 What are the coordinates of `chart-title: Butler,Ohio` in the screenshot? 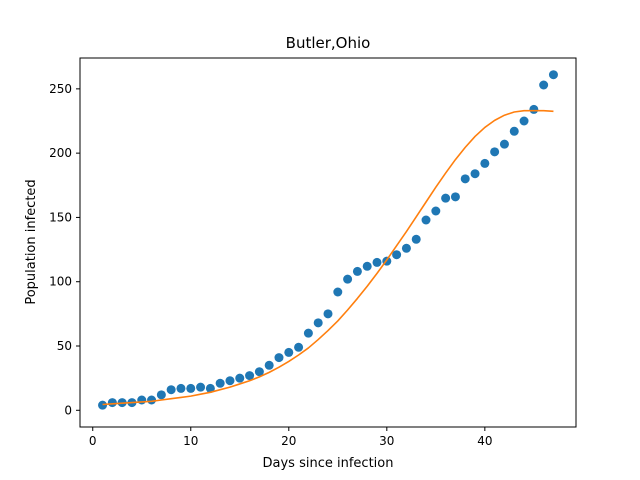 It's located at (328, 43).